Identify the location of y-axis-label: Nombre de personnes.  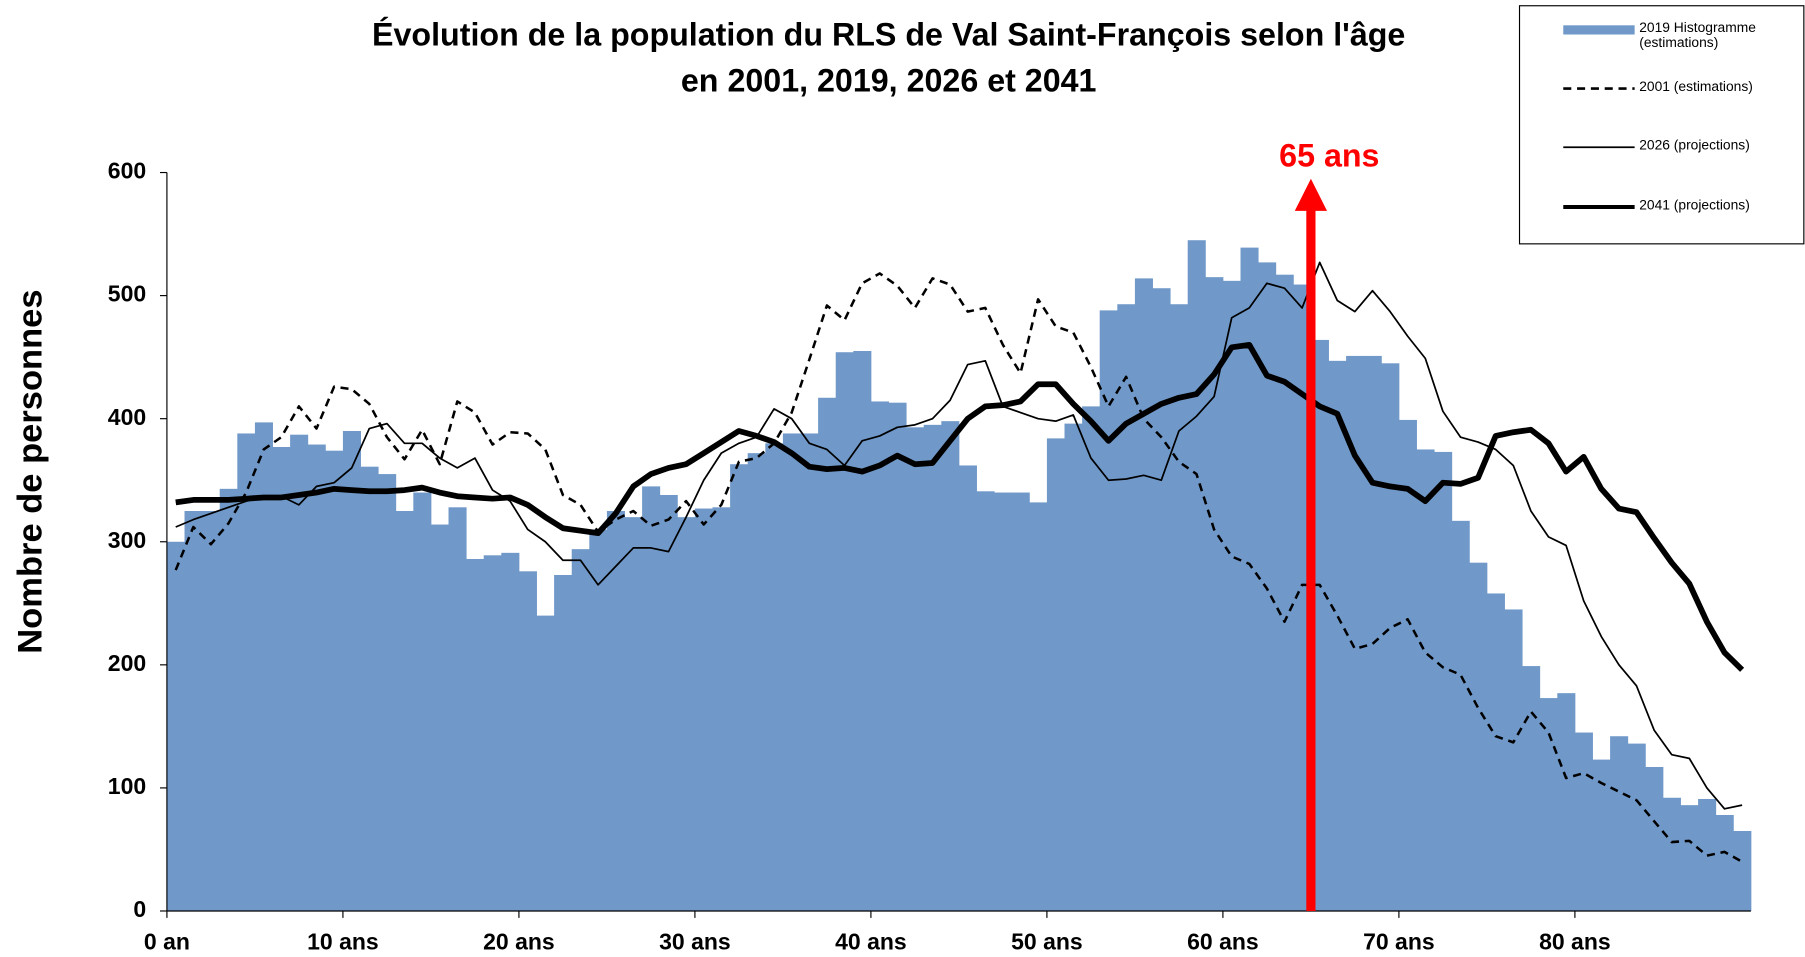
(30, 471).